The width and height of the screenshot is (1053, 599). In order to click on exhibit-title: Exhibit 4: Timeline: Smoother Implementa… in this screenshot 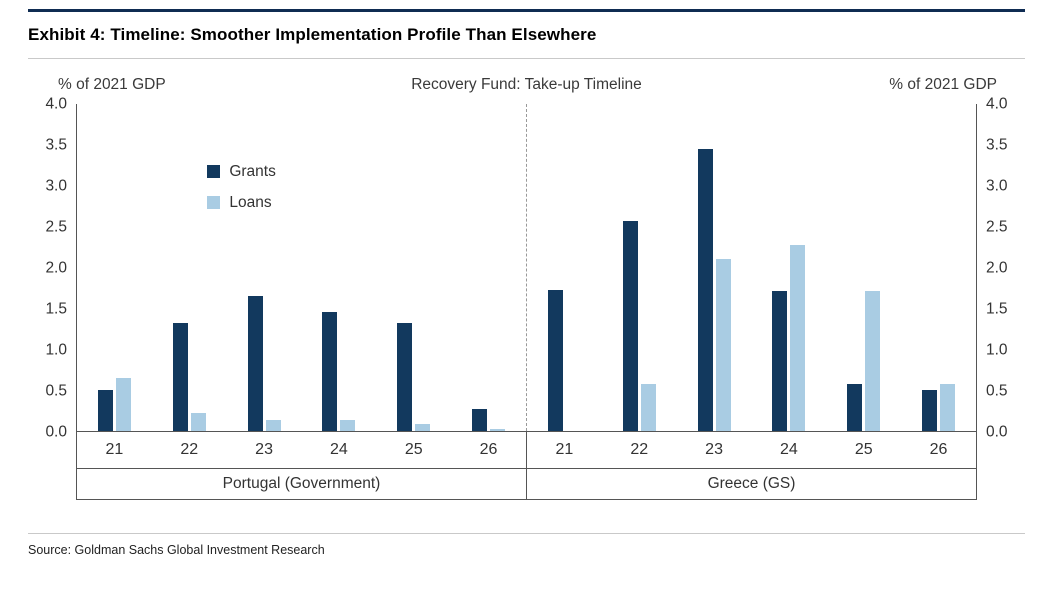, I will do `click(312, 34)`.